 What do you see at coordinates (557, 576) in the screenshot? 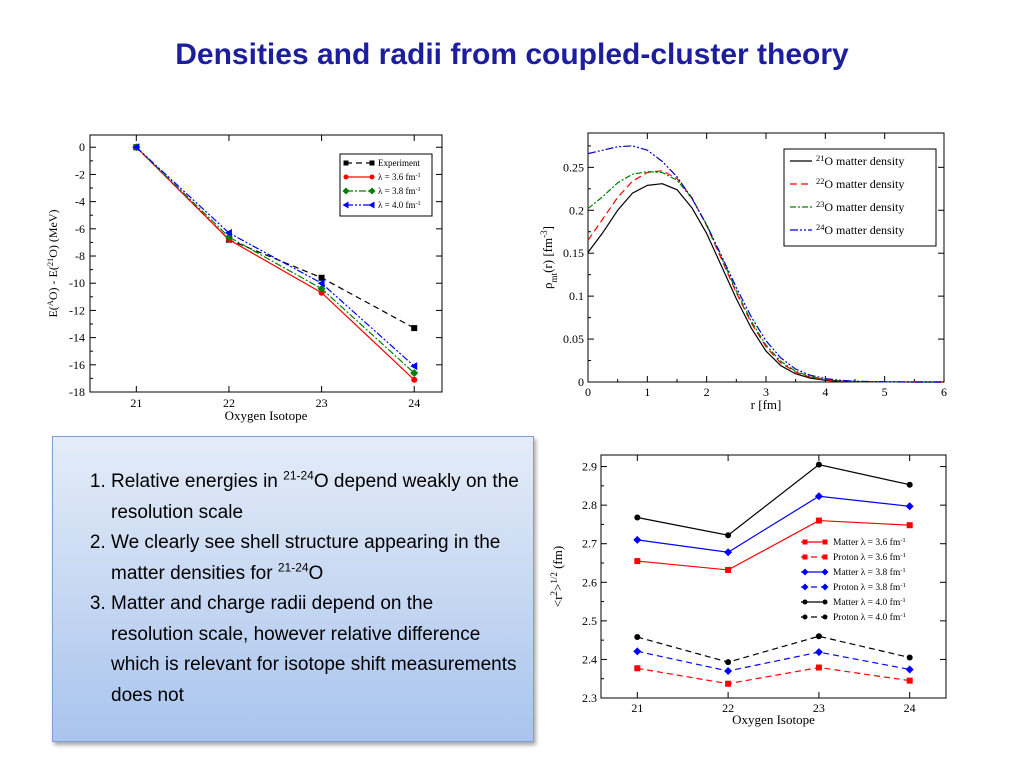
I see `y-axis-label: <r2>1/2 (fm)` at bounding box center [557, 576].